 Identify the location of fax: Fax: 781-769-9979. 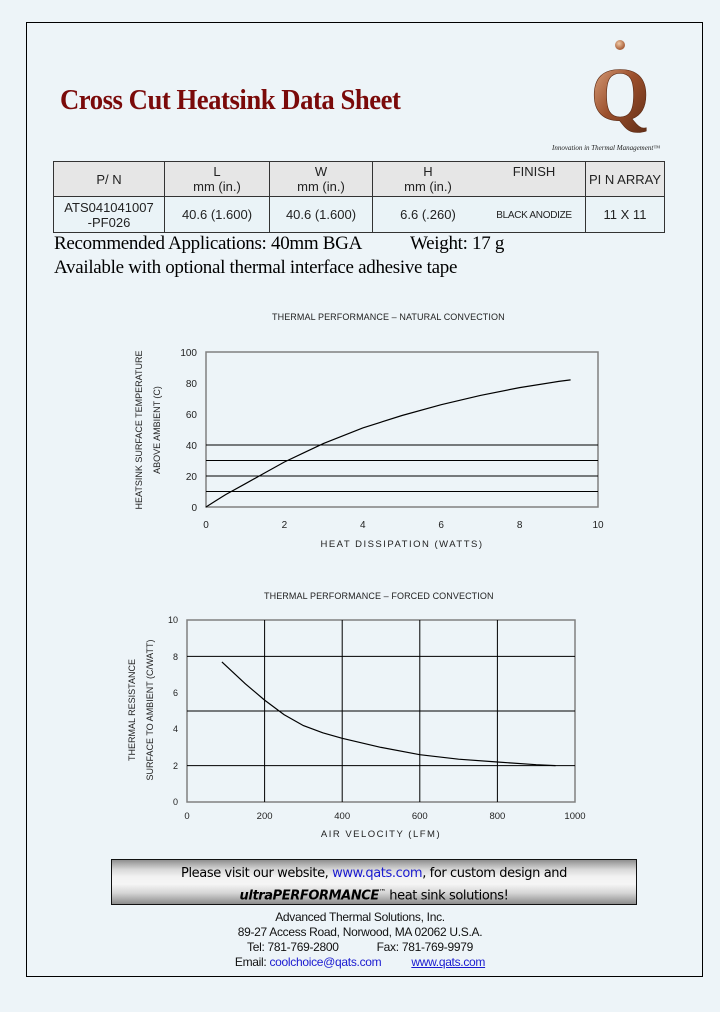
(425, 947).